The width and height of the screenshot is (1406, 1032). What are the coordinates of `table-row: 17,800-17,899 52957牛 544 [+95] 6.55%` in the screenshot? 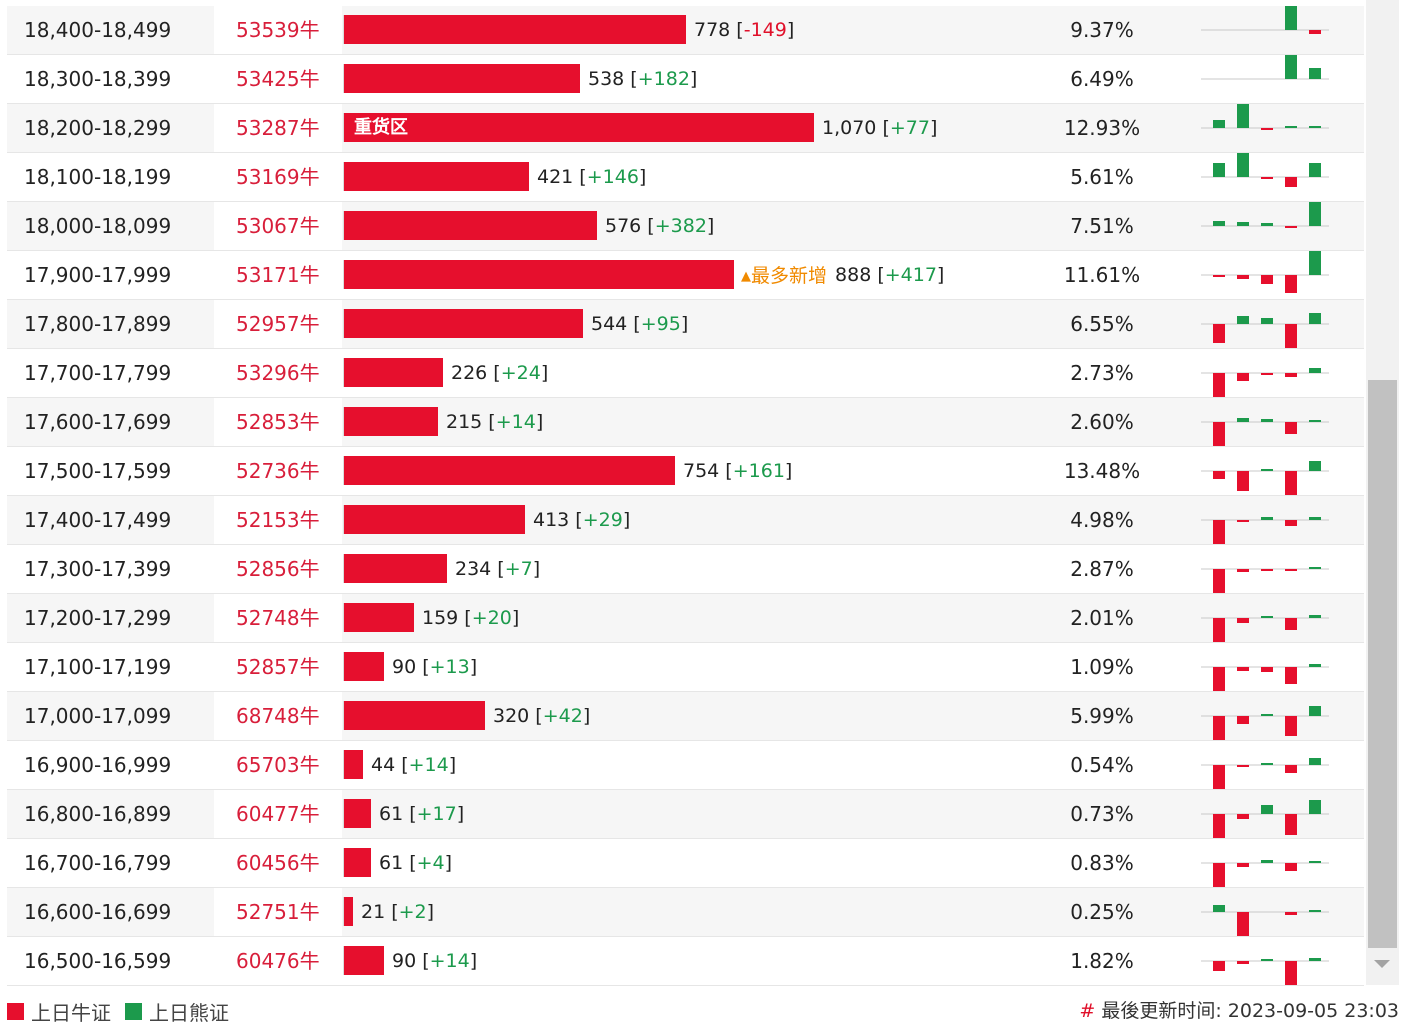 It's located at (685, 324).